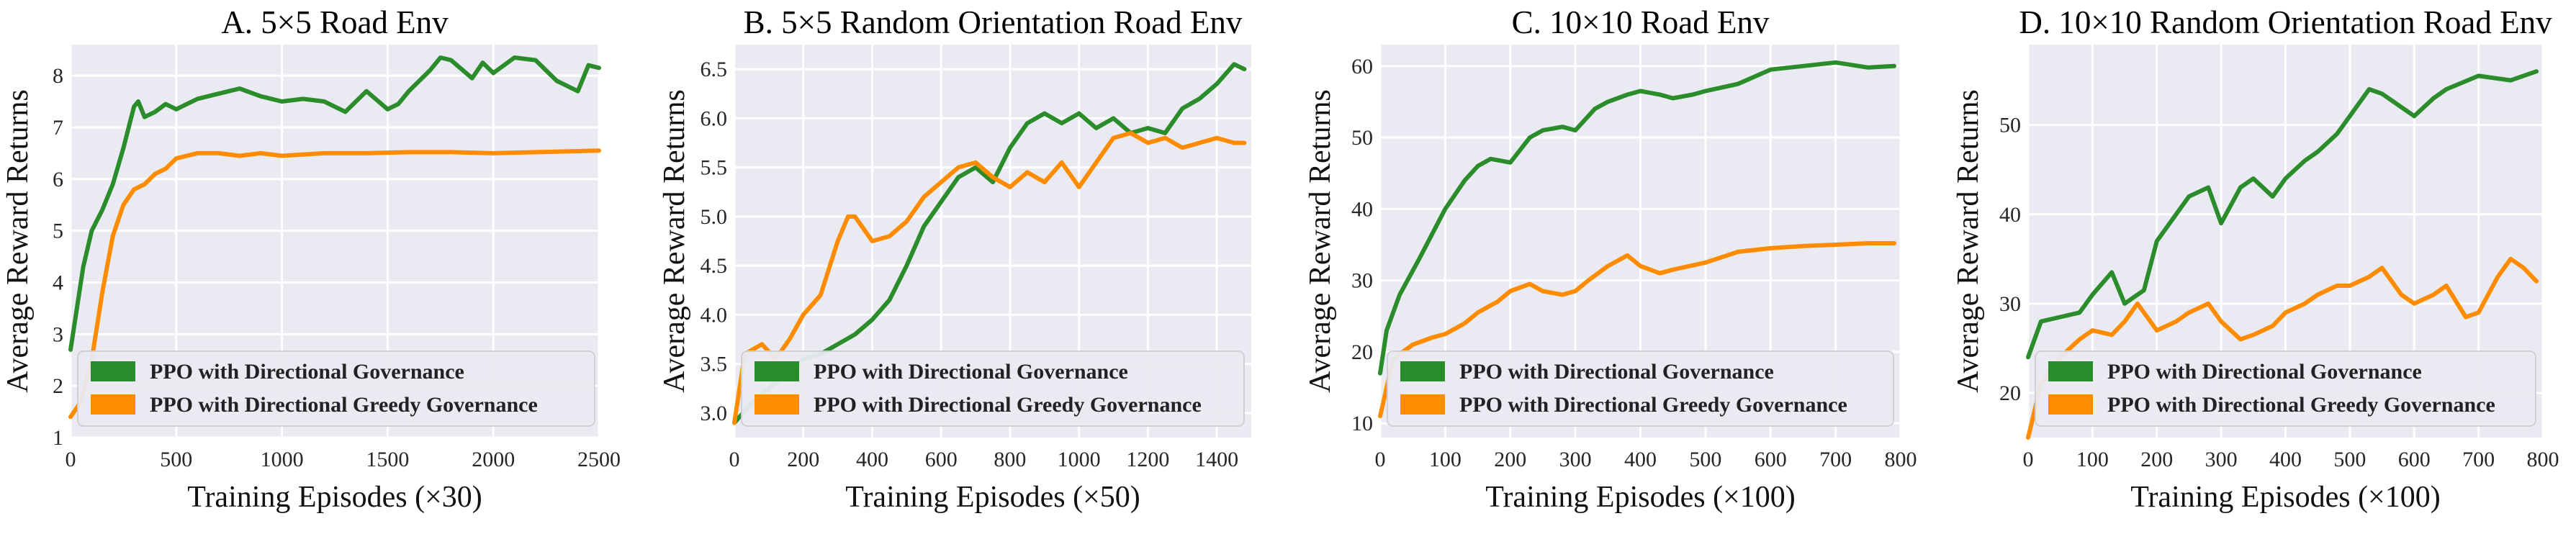  Describe the element at coordinates (58, 179) in the screenshot. I see `y-tick-label: 6` at that location.